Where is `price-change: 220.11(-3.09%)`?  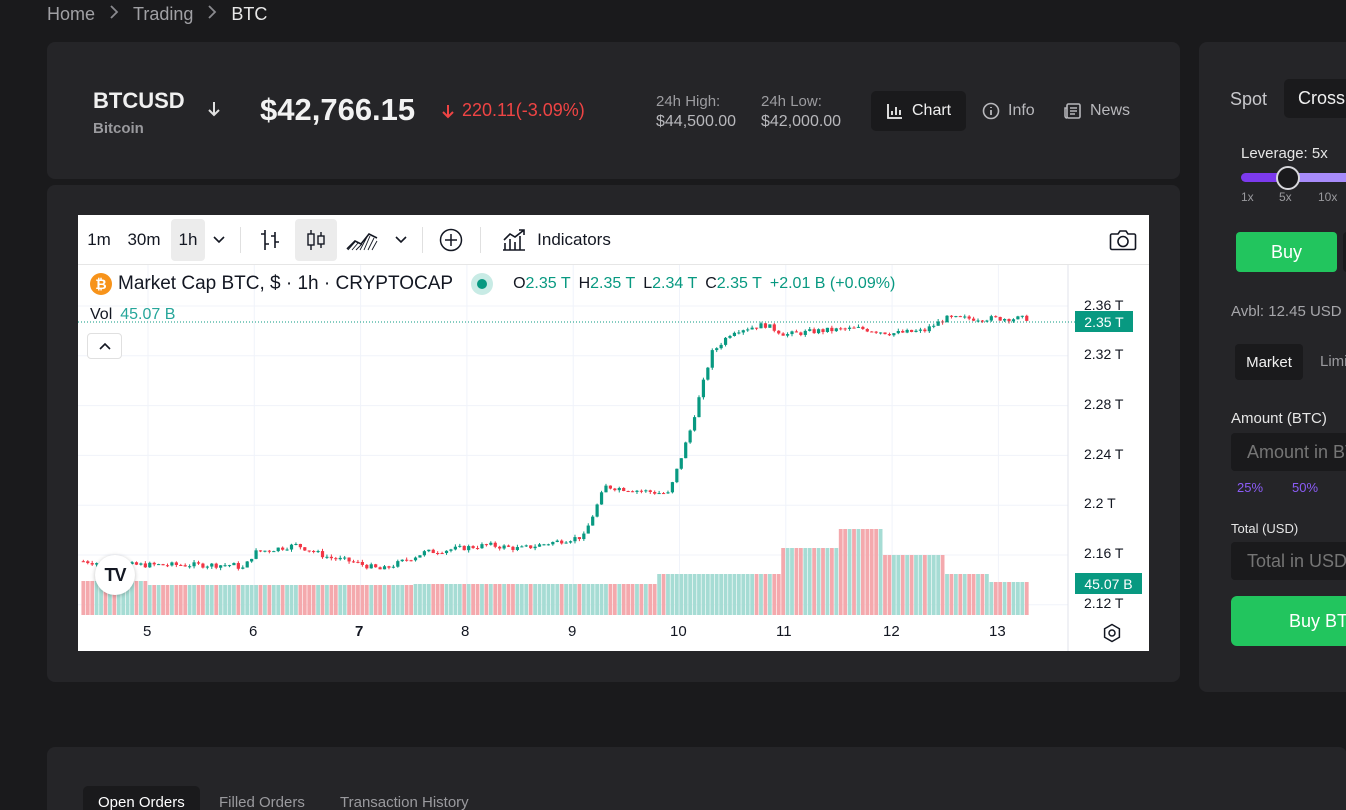 price-change: 220.11(-3.09%) is located at coordinates (512, 110).